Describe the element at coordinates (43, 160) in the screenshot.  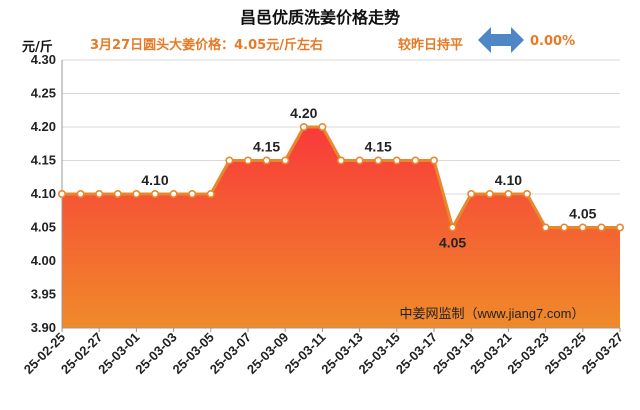
I see `y-tick-label: 4.15` at that location.